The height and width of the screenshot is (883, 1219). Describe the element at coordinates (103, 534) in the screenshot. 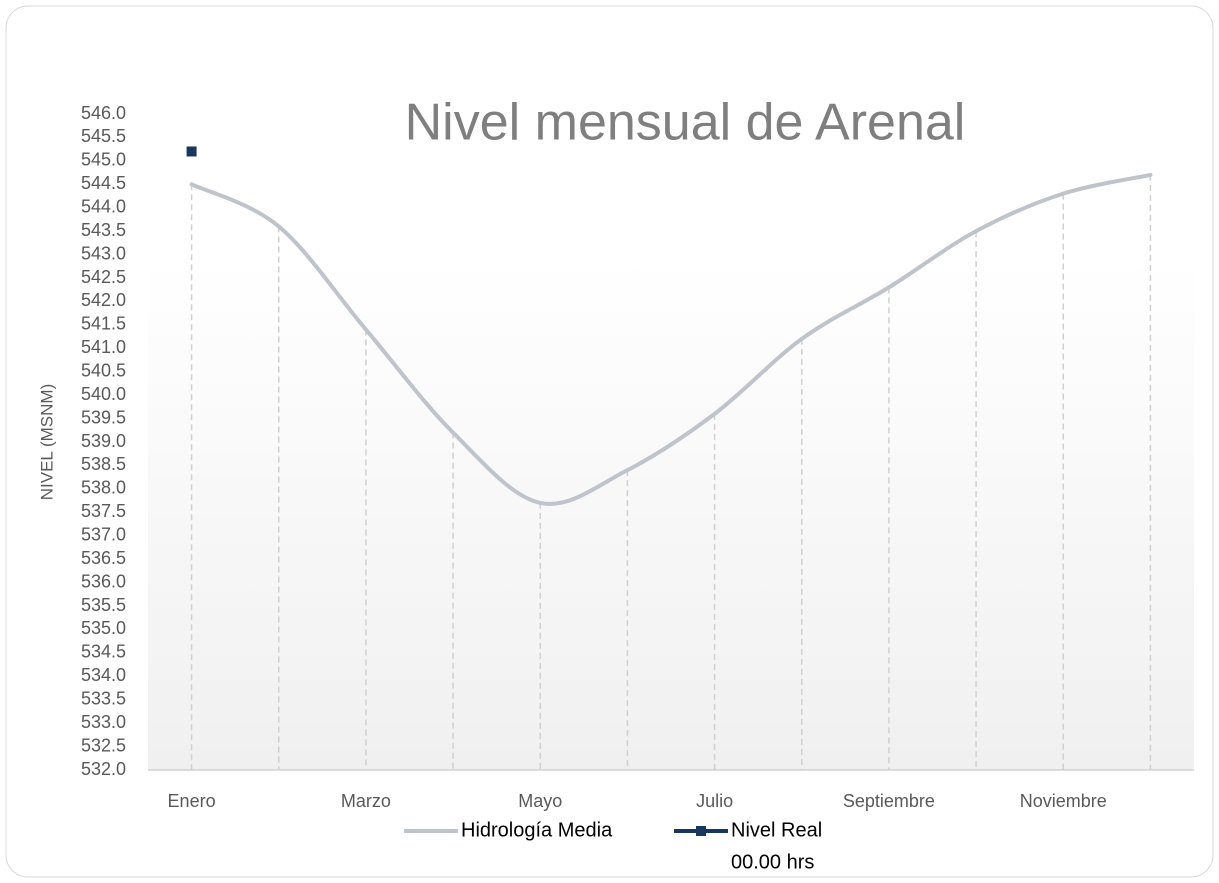

I see `y-tick-label: 537.0` at that location.